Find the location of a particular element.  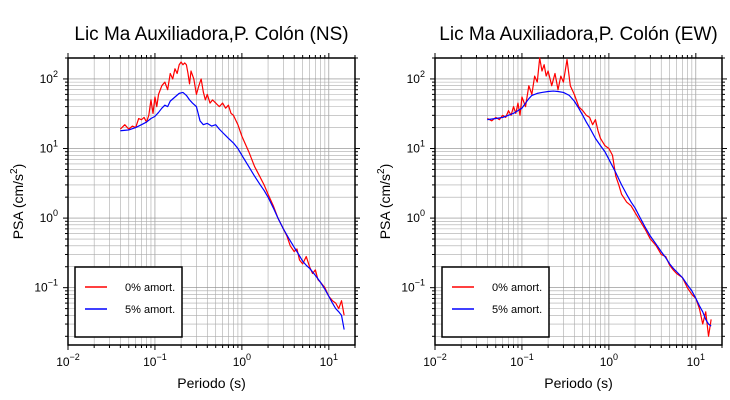

ns-legend-label: 5% amort. is located at coordinates (150, 310).